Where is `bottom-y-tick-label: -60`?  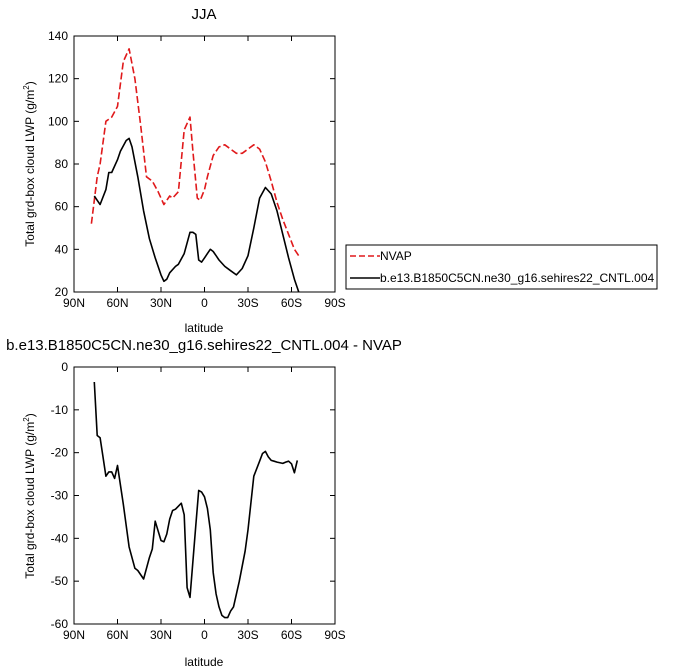 bottom-y-tick-label: -60 is located at coordinates (60, 624).